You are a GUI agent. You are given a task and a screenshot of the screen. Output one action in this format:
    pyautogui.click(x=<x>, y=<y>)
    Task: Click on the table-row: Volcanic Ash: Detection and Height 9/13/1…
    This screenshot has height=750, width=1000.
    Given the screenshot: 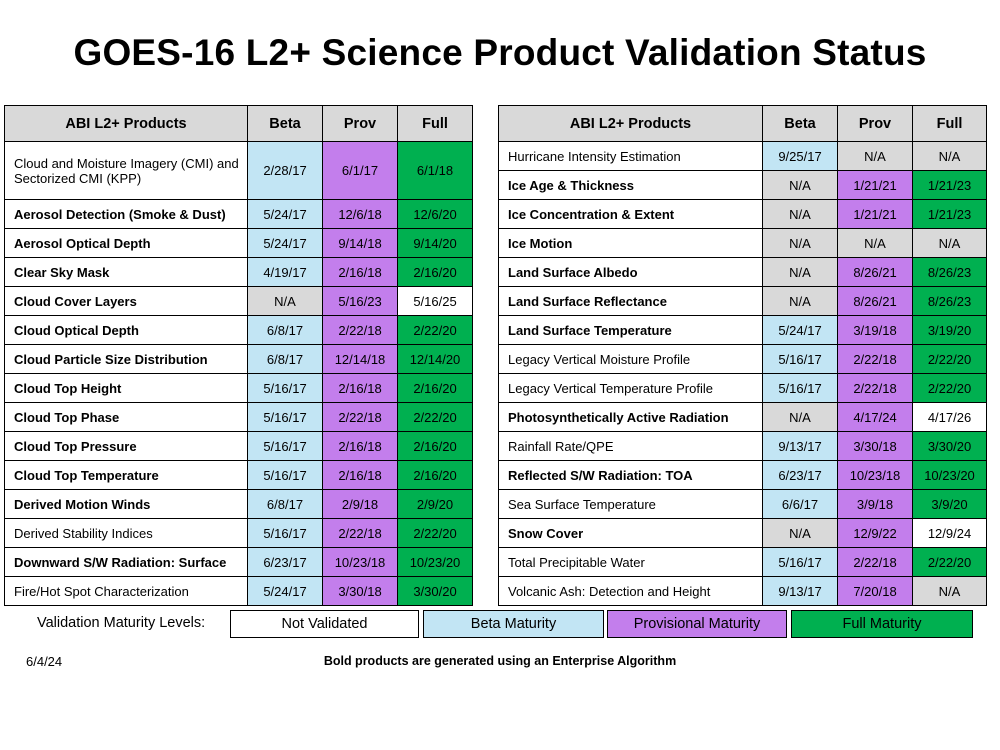 What is the action you would take?
    pyautogui.click(x=742, y=591)
    